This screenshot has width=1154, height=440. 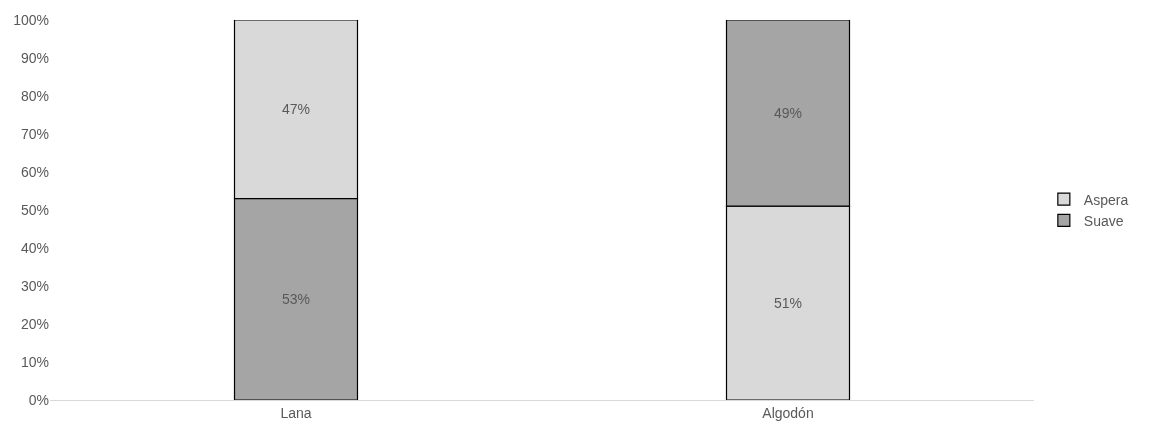 I want to click on y-tick-label: 50%, so click(x=34, y=209).